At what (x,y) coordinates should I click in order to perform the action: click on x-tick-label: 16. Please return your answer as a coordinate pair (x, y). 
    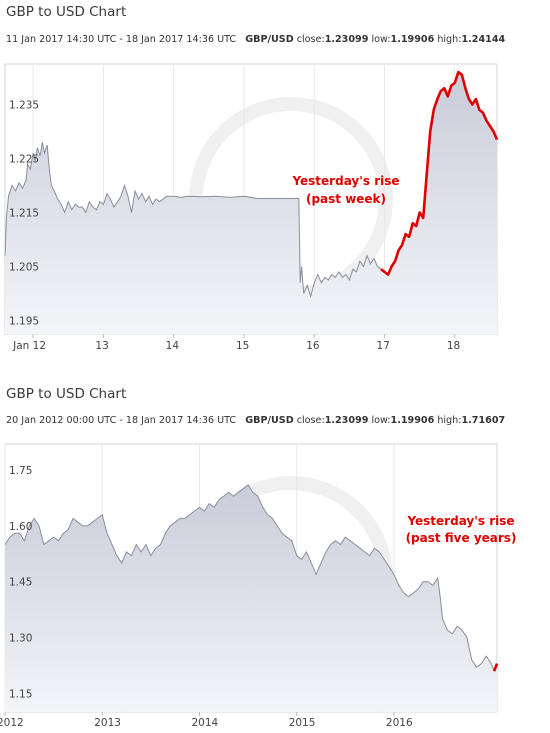
    Looking at the image, I should click on (313, 346).